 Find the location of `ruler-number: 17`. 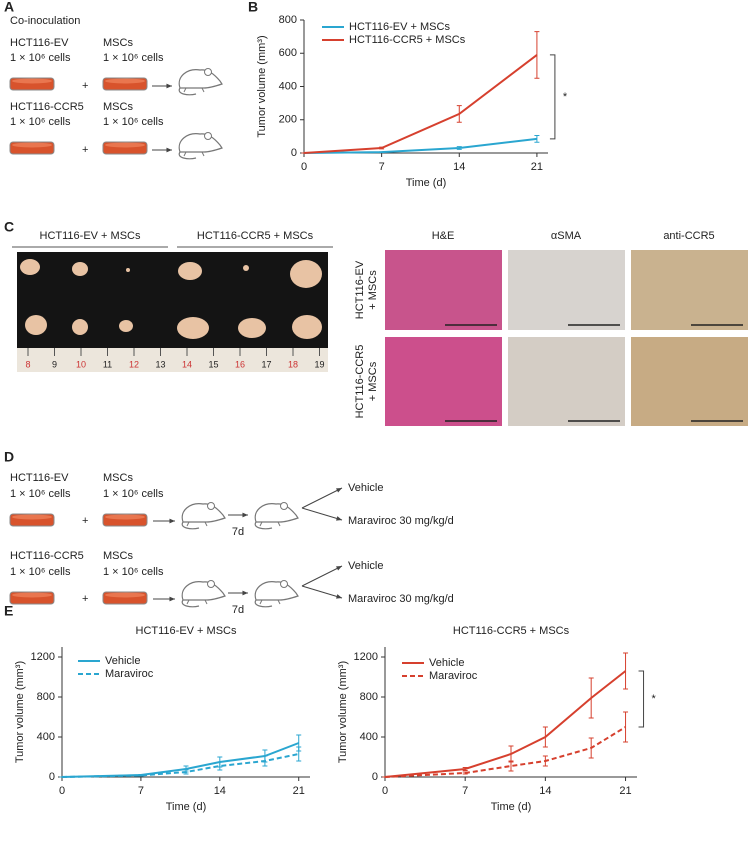

ruler-number: 17 is located at coordinates (266, 364).